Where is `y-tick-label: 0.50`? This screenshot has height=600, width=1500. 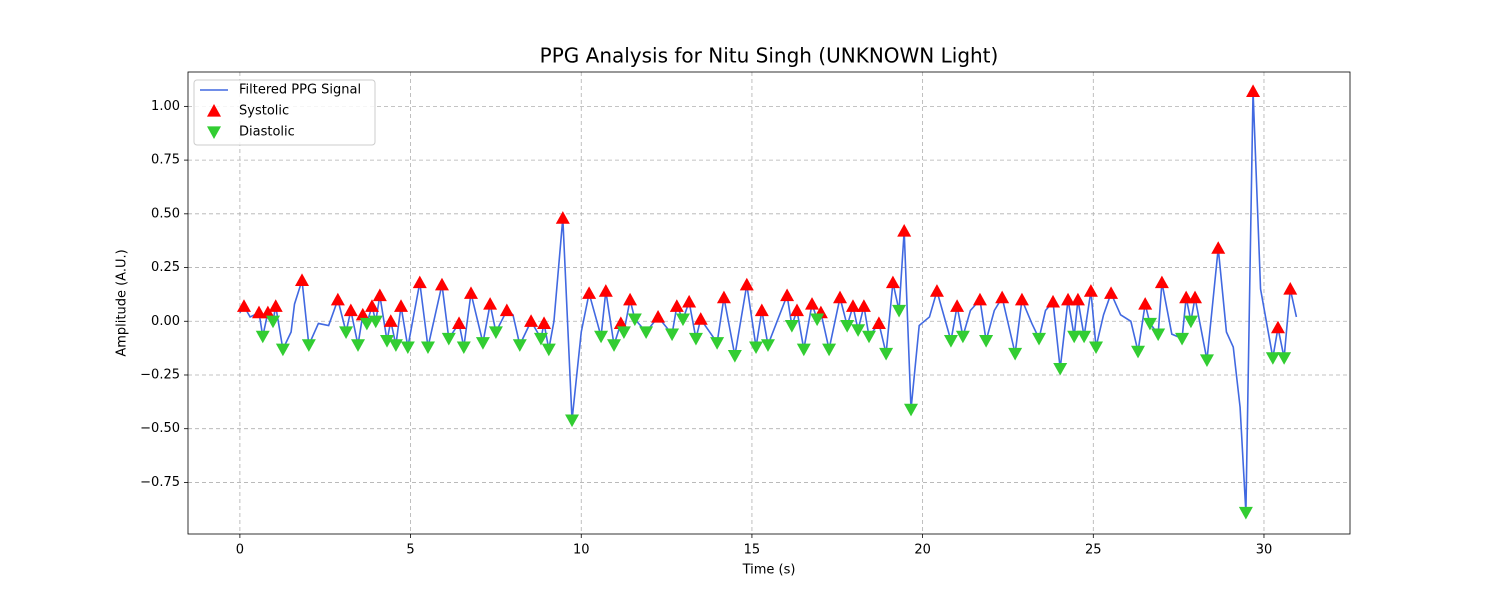
y-tick-label: 0.50 is located at coordinates (165, 213).